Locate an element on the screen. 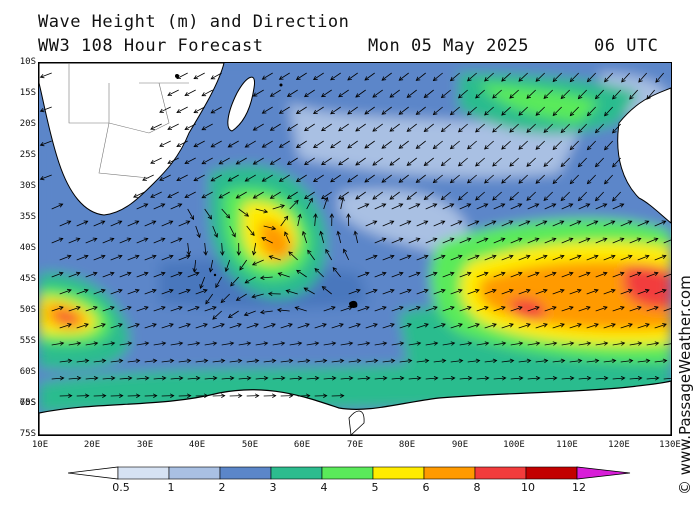 The image size is (700, 525). legend-swatch is located at coordinates (449, 473).